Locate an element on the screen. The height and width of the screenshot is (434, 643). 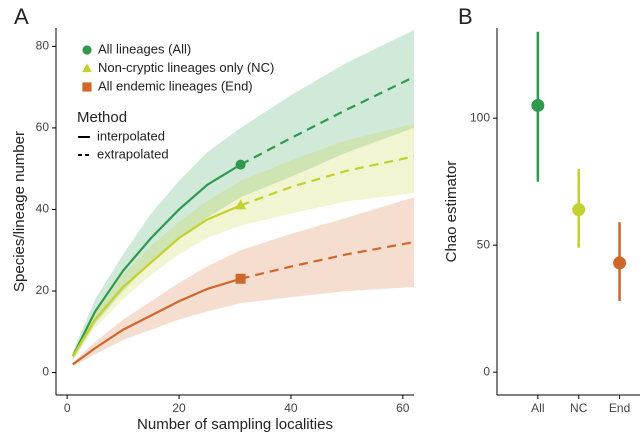
legend-label: interpolated is located at coordinates (131, 135).